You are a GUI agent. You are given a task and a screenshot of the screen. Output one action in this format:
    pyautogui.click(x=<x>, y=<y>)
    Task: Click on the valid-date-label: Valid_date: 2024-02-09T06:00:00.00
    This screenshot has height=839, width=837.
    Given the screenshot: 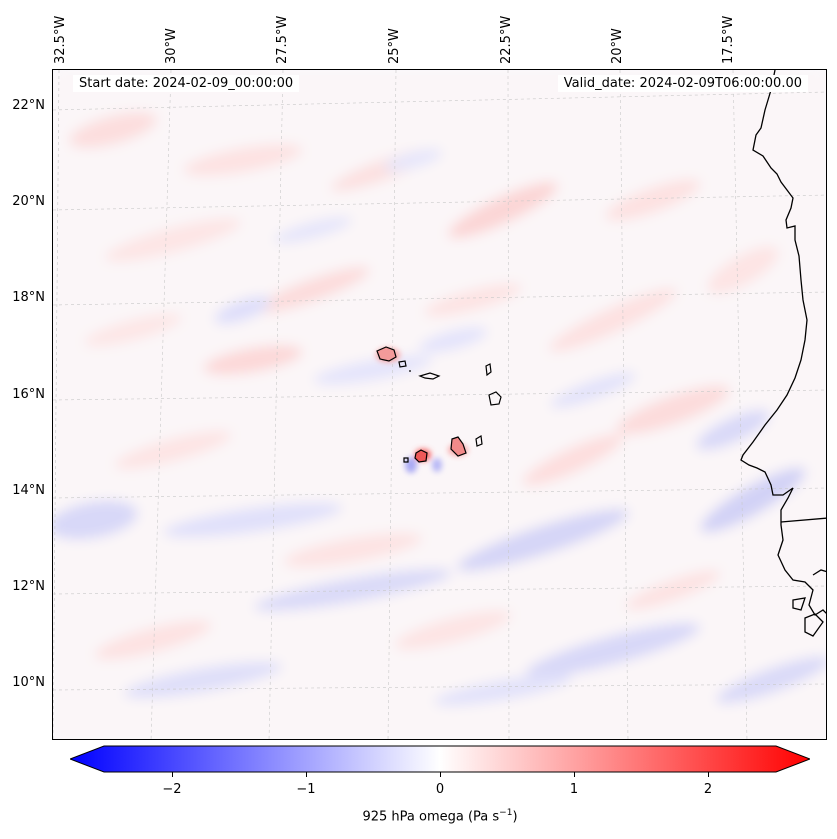 What is the action you would take?
    pyautogui.click(x=682, y=83)
    